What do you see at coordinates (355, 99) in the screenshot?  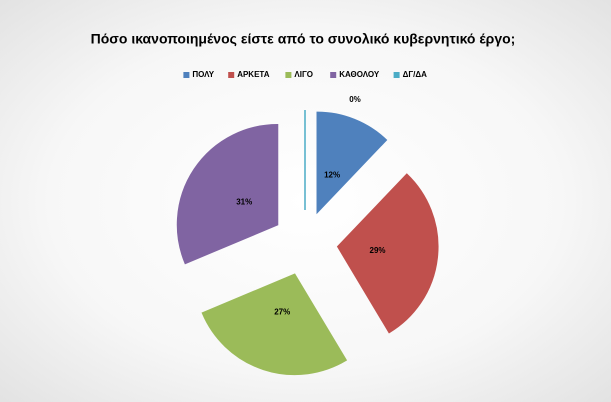 I see `data-label: 0%` at bounding box center [355, 99].